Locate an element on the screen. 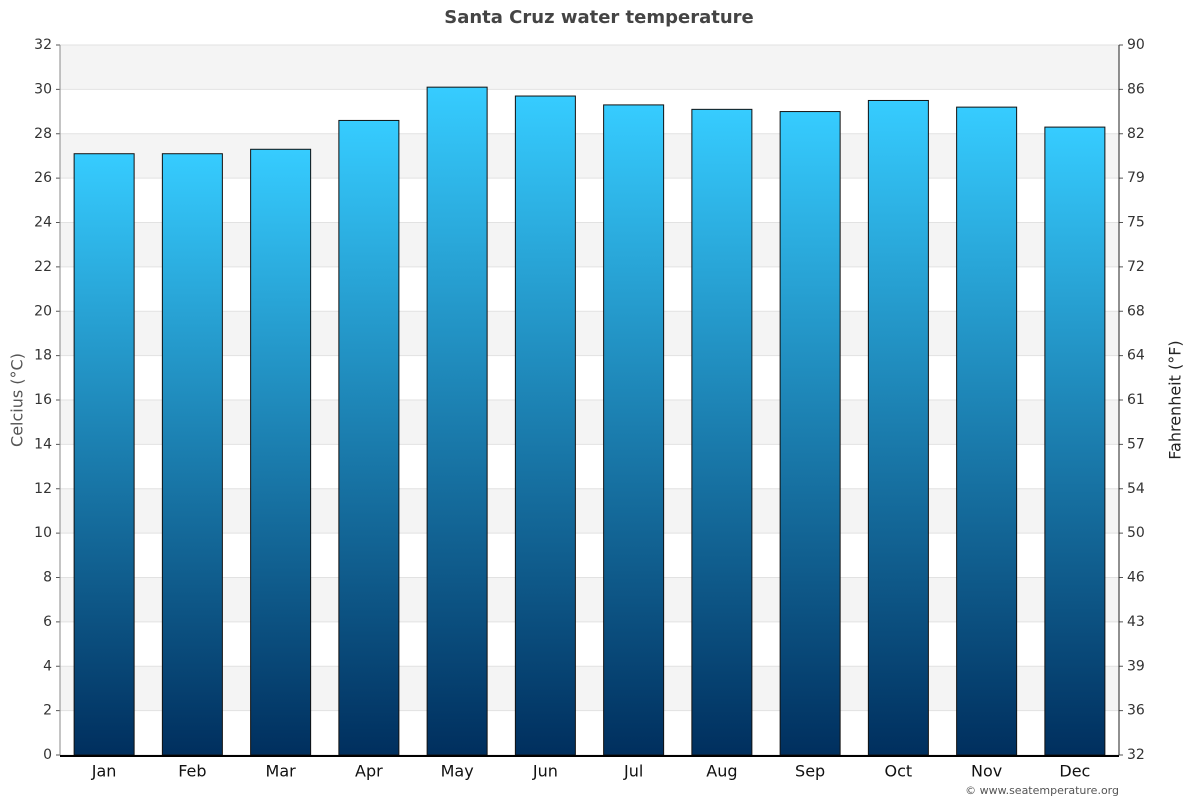 Image resolution: width=1200 pixels, height=804 pixels. y-tick-label: 2 is located at coordinates (47, 711).